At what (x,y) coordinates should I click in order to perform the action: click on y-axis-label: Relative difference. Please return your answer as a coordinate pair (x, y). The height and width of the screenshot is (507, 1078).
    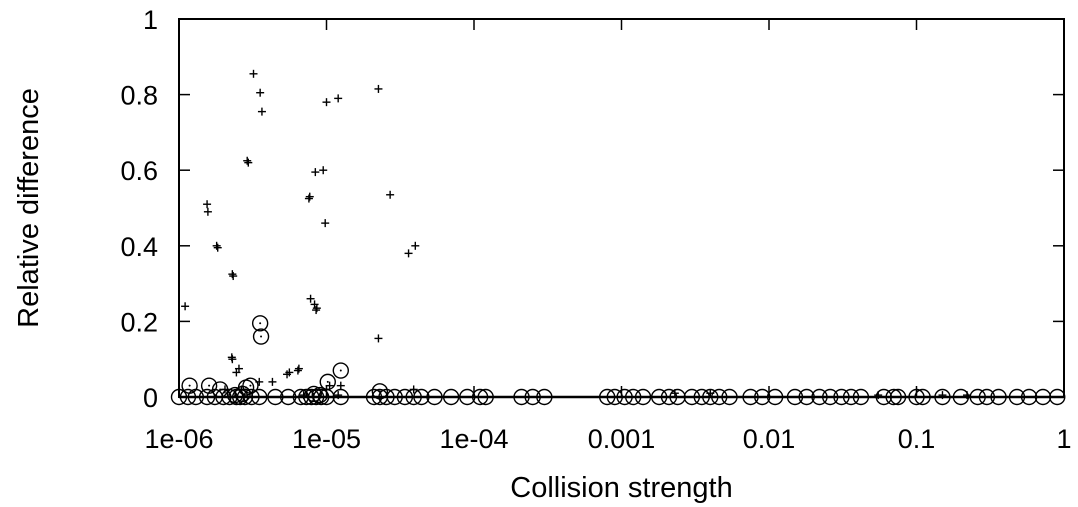
    Looking at the image, I should click on (29, 208).